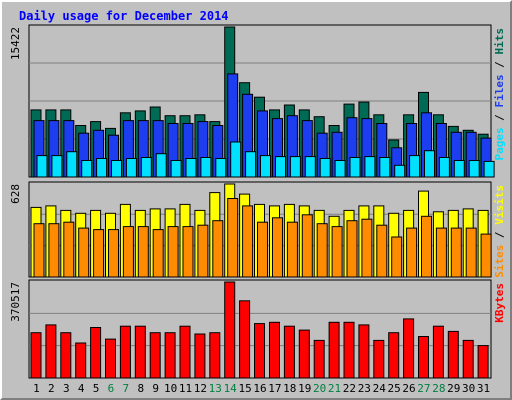  I want to click on legend-pages: Pages, so click(499, 143).